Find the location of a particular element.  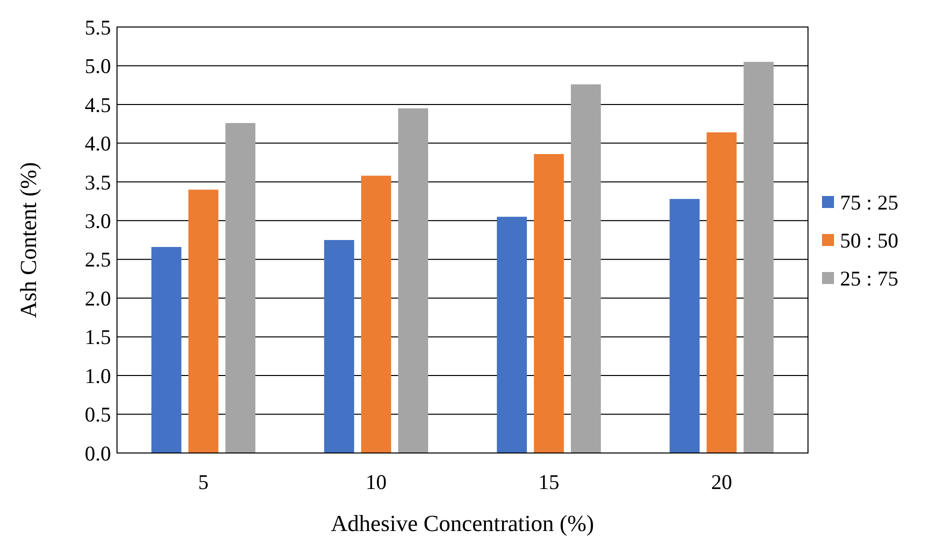

y-tick-label: 4.0 is located at coordinates (97, 144).